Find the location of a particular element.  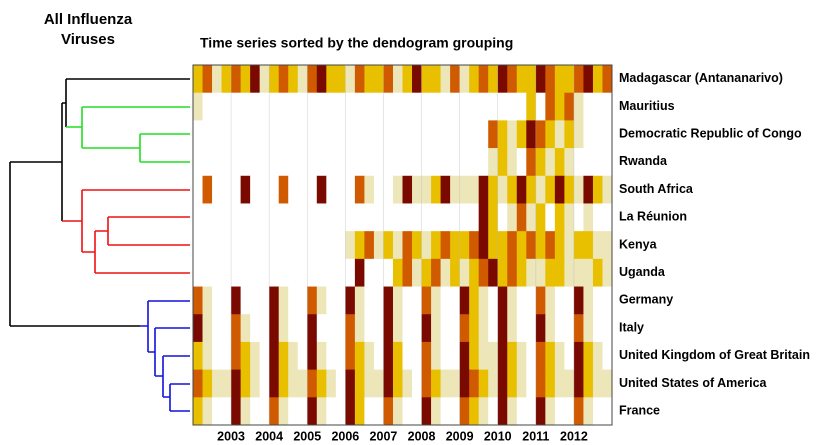

x-tick-label: 2003 is located at coordinates (231, 436).